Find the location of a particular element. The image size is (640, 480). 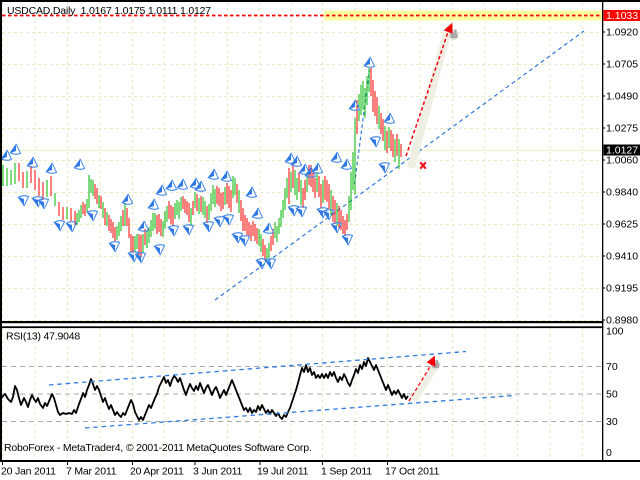

svg-text: 1.0060 is located at coordinates (622, 161).